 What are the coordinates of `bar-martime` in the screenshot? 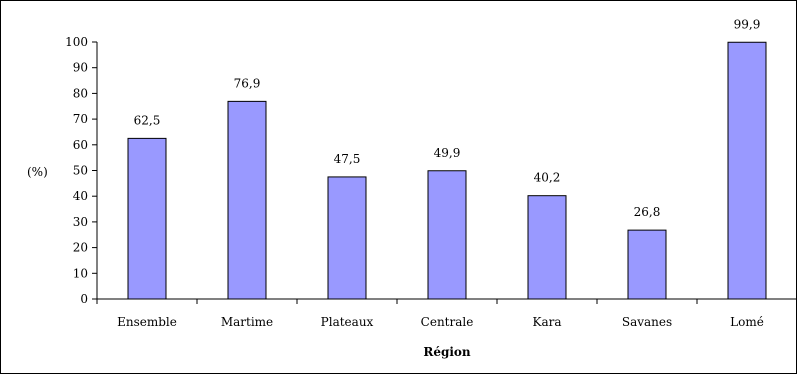 It's located at (247, 200).